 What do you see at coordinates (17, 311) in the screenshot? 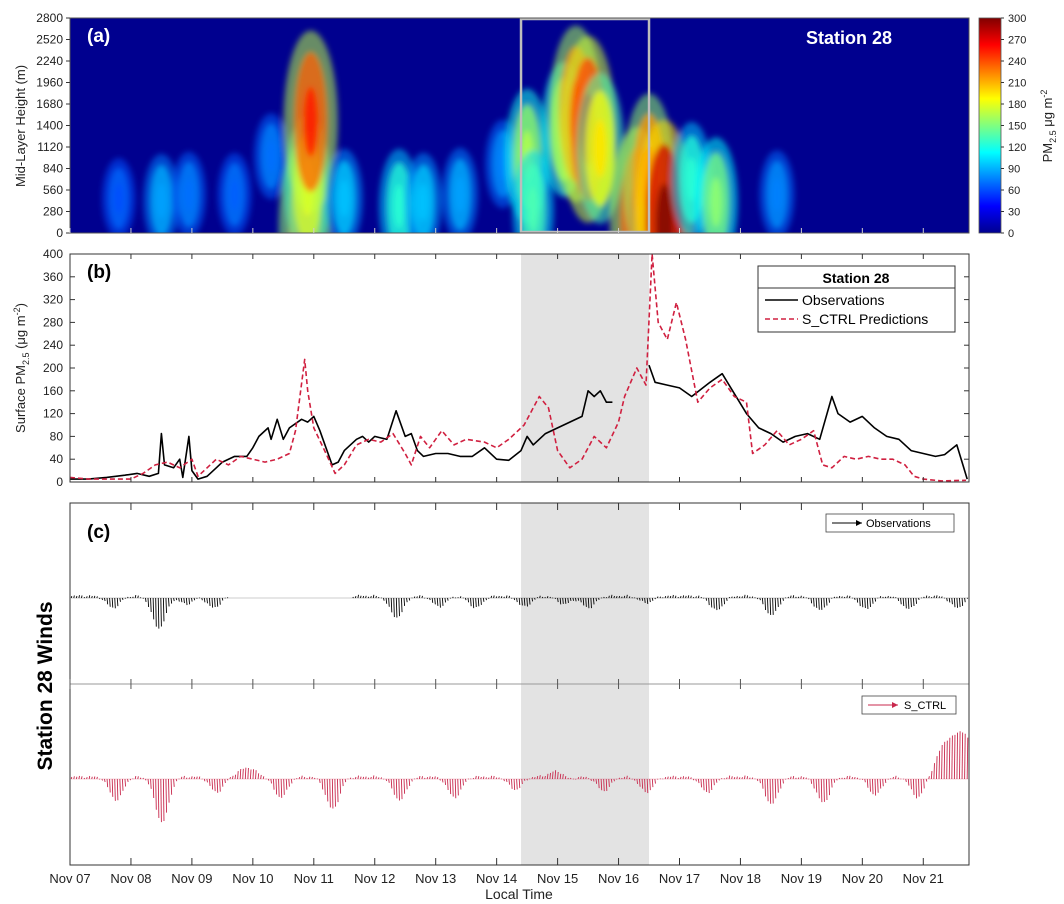
I see `panel-b-ylabel-sup: -2` at bounding box center [17, 311].